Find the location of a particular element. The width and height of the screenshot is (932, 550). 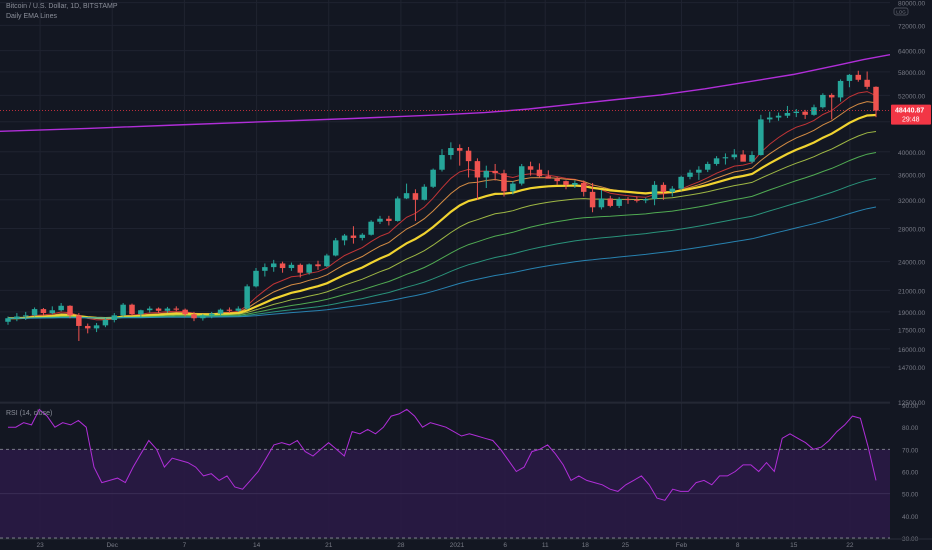

x-tick-label: Feb is located at coordinates (682, 545).